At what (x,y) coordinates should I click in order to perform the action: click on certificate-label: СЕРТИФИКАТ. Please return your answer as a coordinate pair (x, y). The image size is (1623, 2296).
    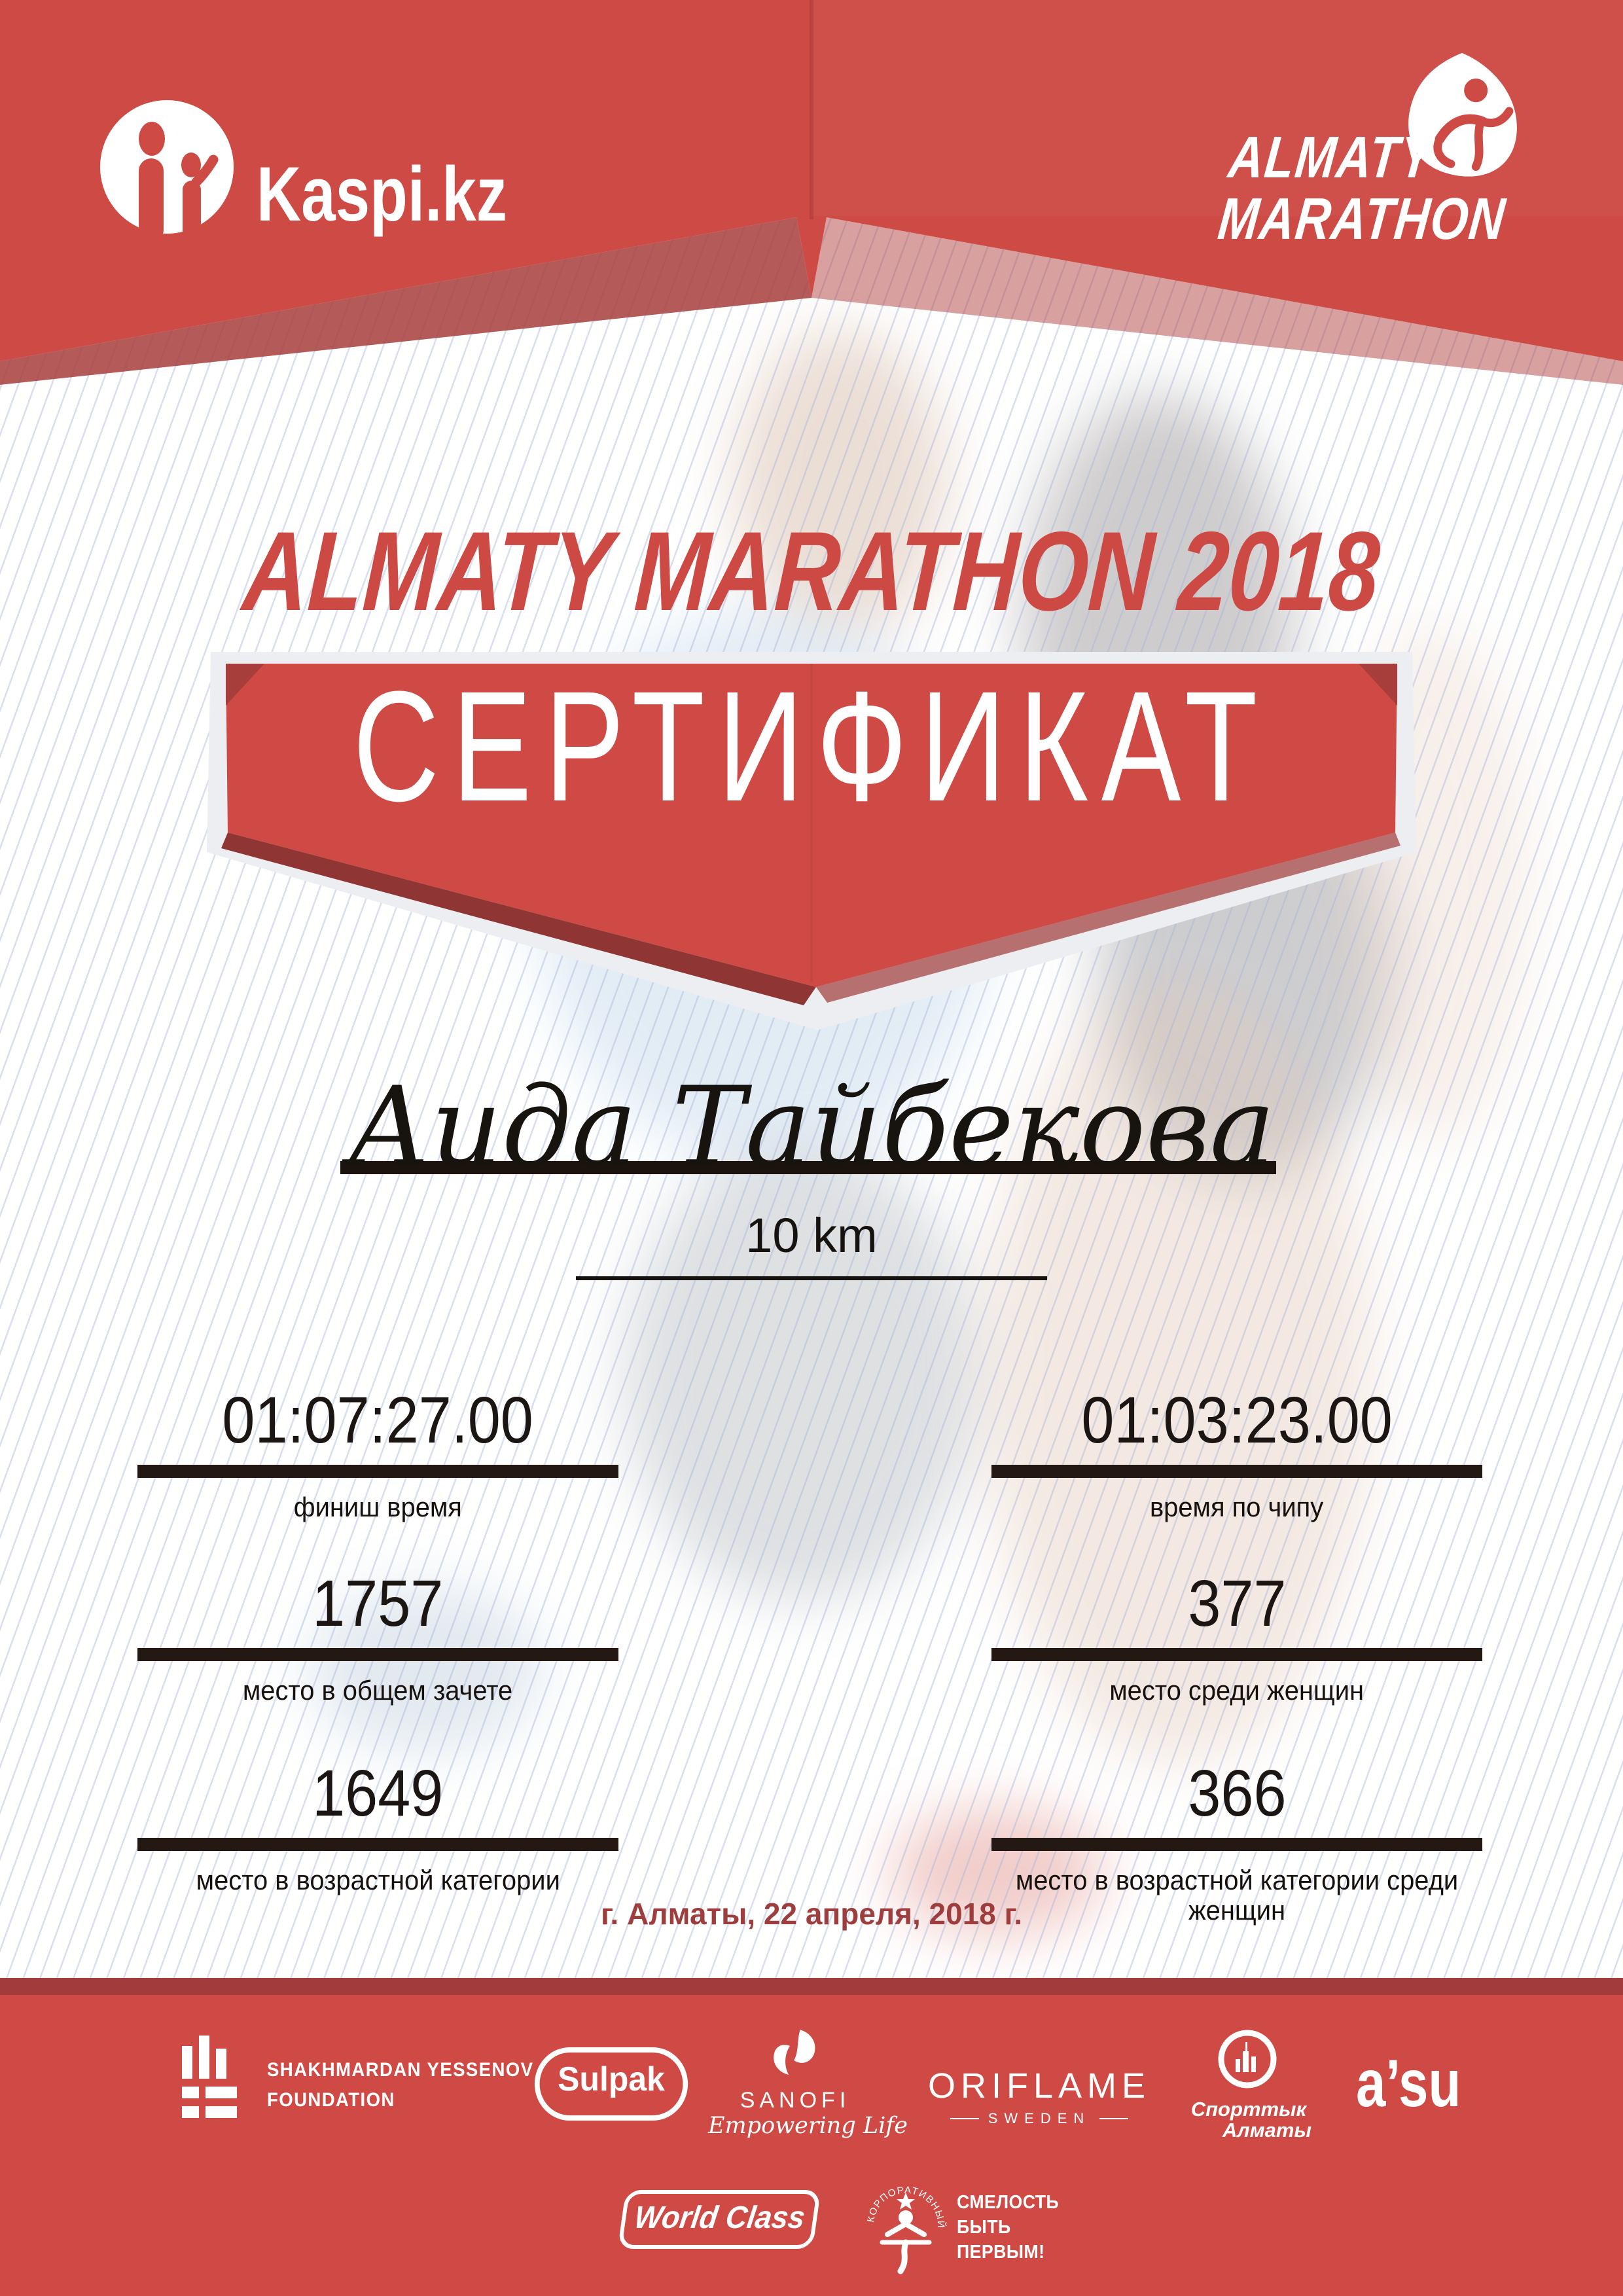
    Looking at the image, I should click on (811, 746).